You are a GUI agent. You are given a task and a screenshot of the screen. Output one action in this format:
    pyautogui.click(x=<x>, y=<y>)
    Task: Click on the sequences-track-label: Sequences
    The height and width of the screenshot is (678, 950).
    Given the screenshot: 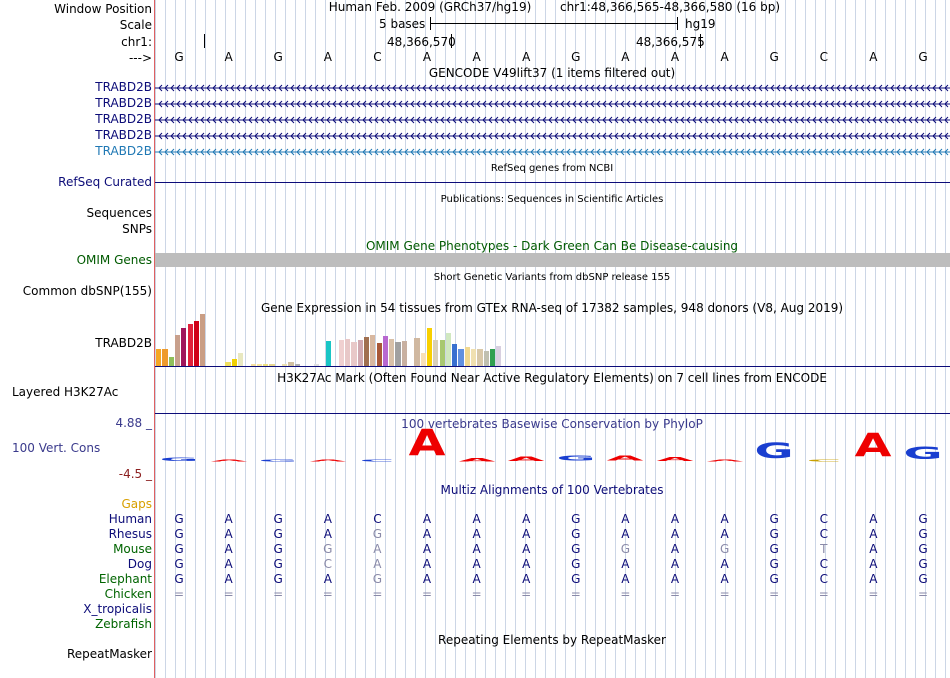 What is the action you would take?
    pyautogui.click(x=119, y=213)
    